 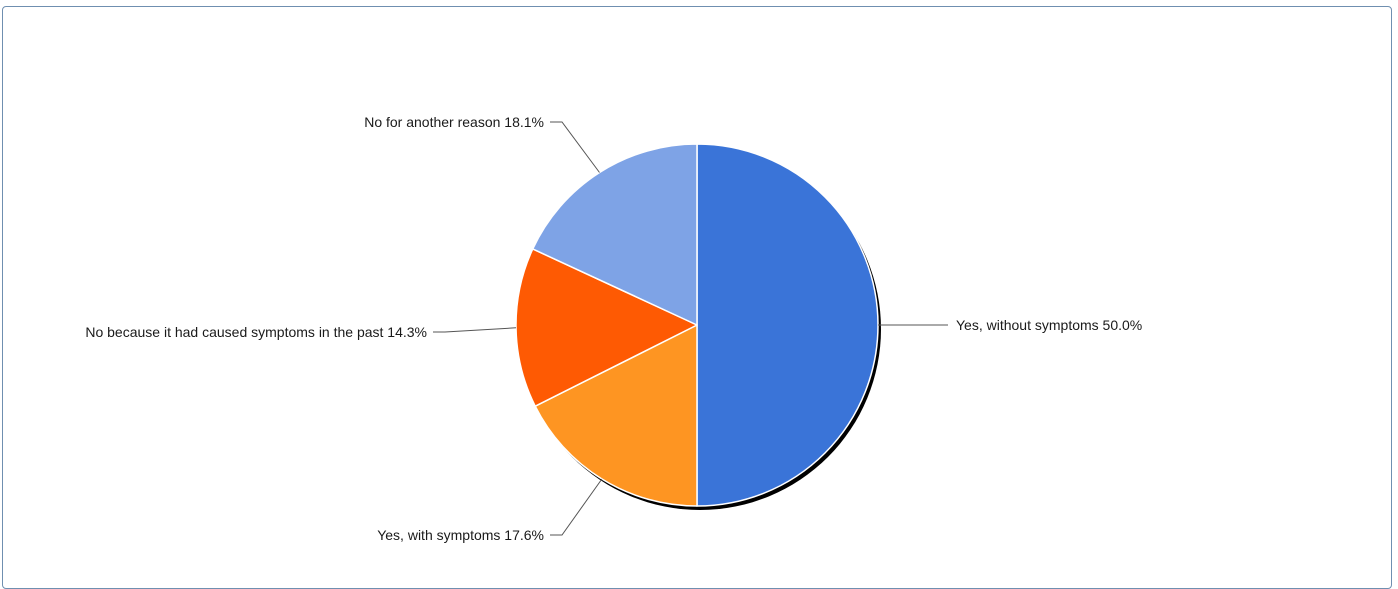 I want to click on slice-label-no-for-another-reason: No for another reason 18.1%, so click(x=454, y=122).